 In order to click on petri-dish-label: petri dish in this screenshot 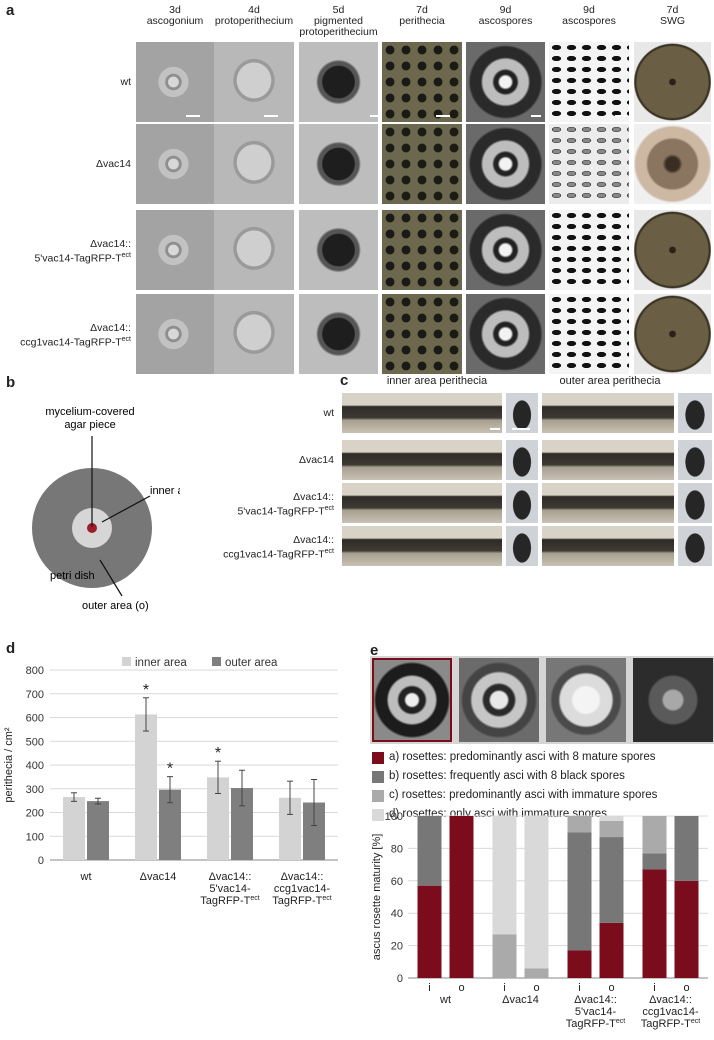, I will do `click(72, 576)`.